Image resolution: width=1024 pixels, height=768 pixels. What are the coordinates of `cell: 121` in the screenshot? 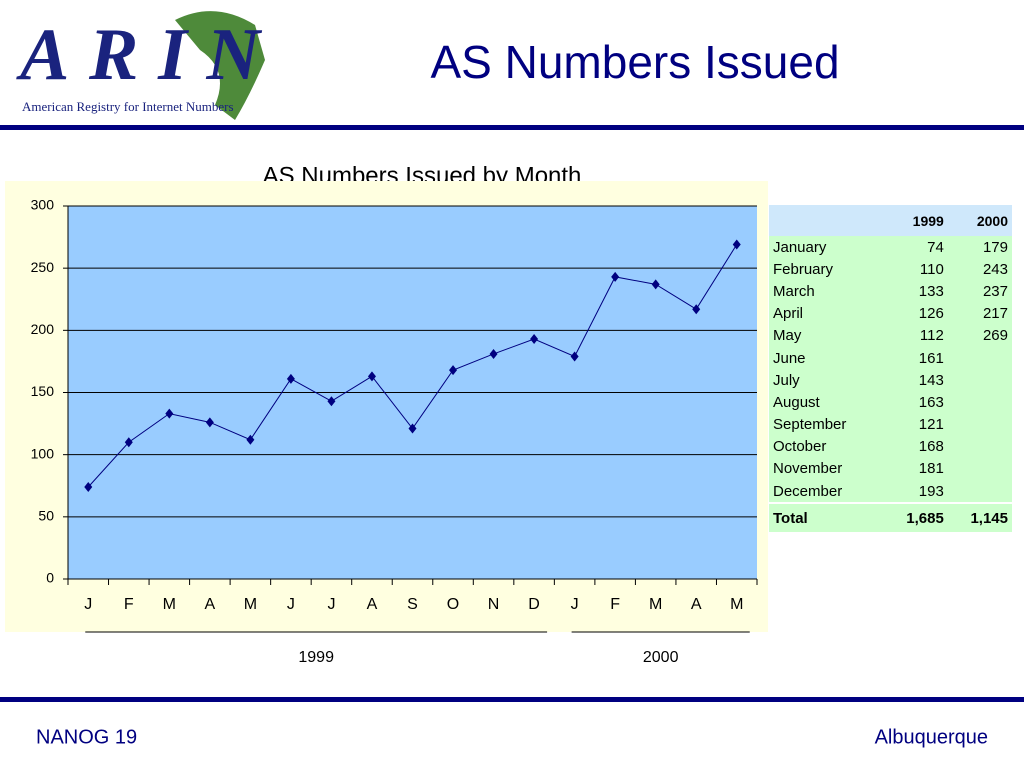 It's located at (915, 424).